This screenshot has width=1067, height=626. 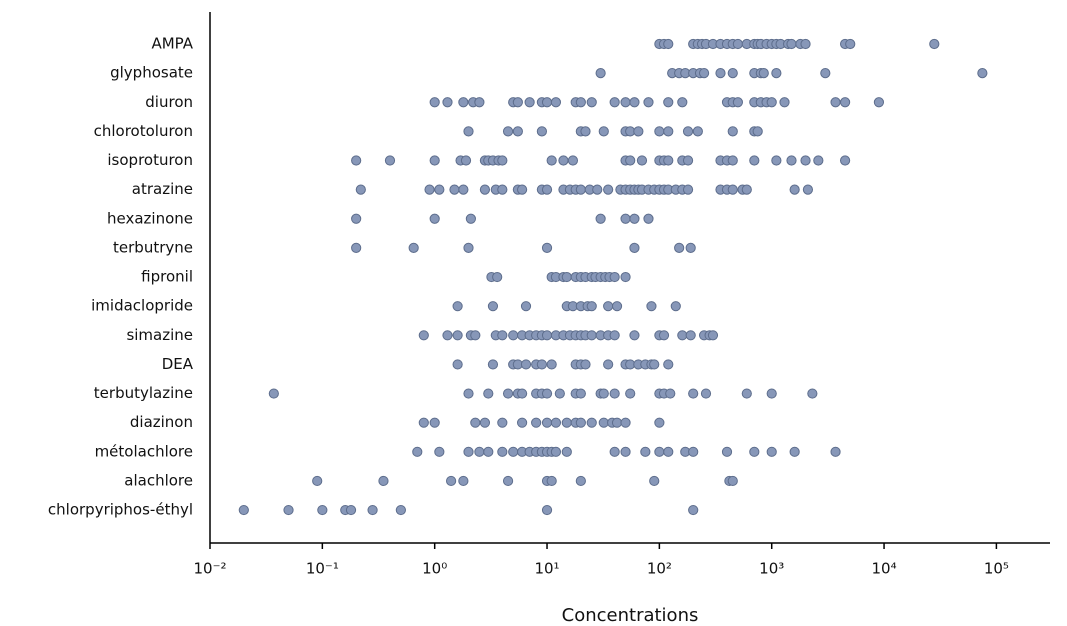 I want to click on x-tick-label: 10⁻¹, so click(x=322, y=569).